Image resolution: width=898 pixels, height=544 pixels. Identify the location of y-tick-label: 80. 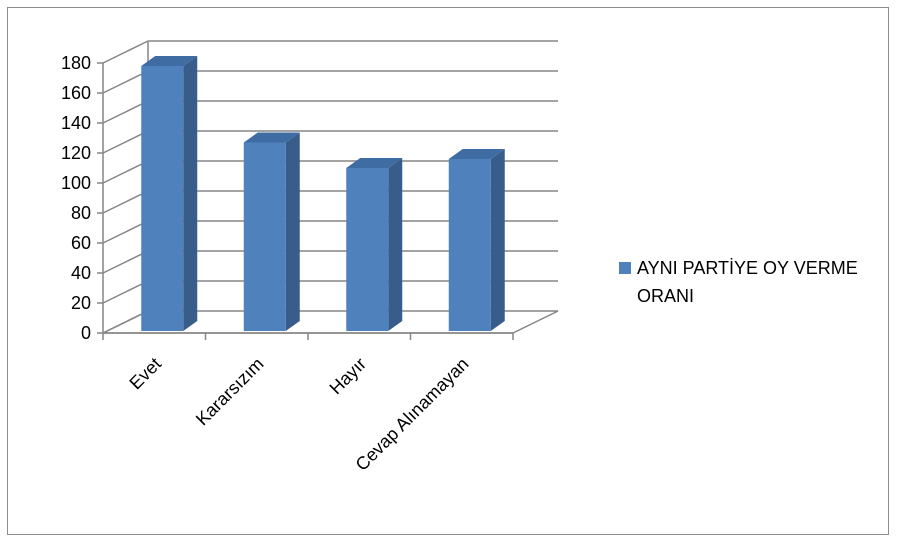
(81, 213).